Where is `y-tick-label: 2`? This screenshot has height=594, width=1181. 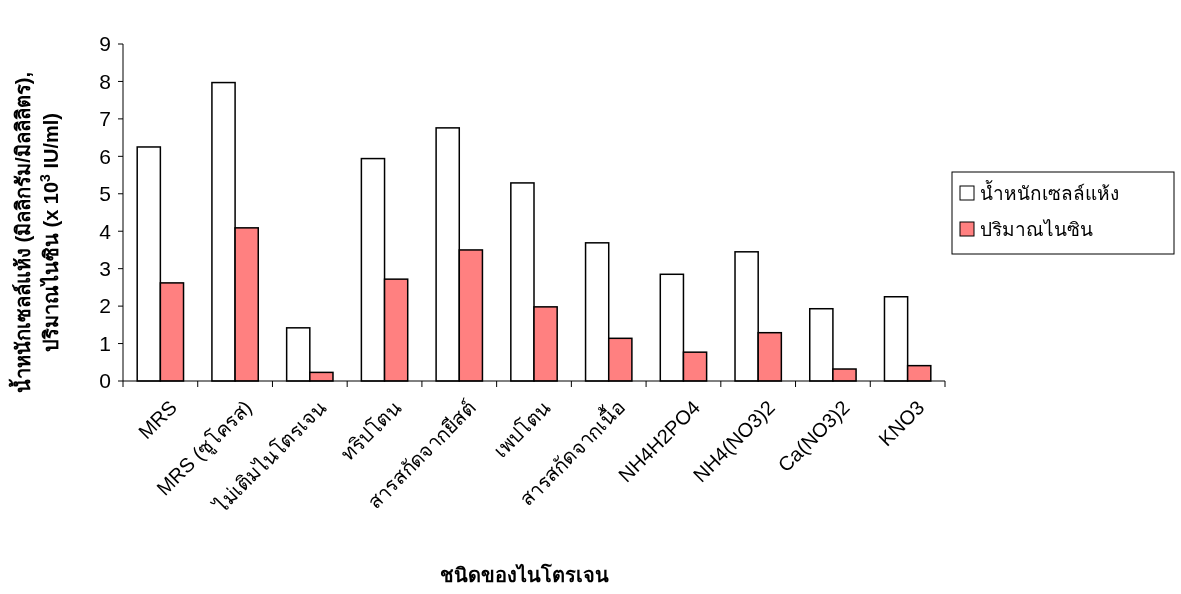
y-tick-label: 2 is located at coordinates (105, 306).